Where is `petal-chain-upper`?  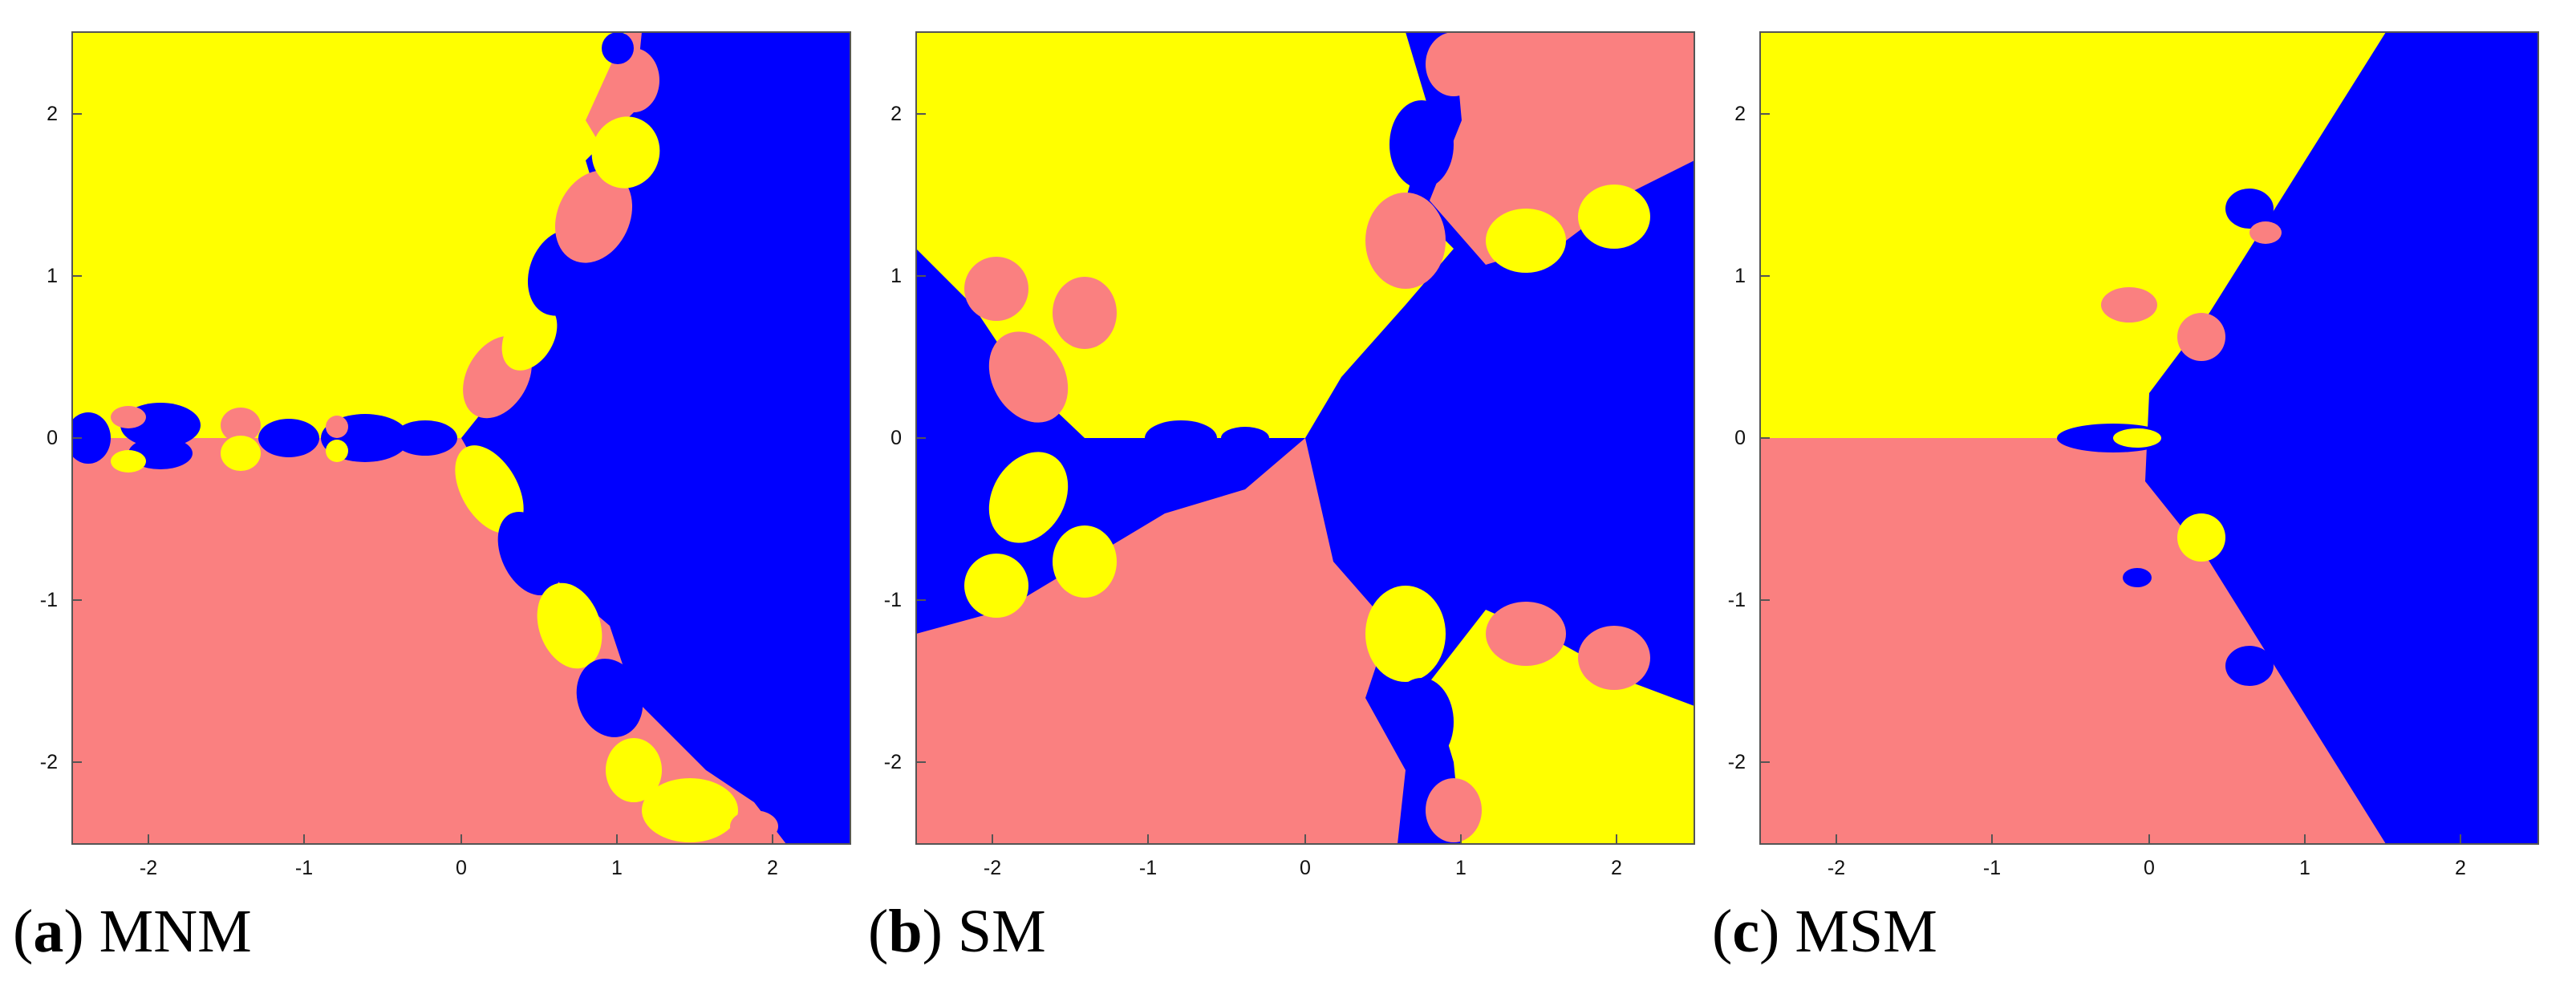
petal-chain-upper is located at coordinates (561, 225).